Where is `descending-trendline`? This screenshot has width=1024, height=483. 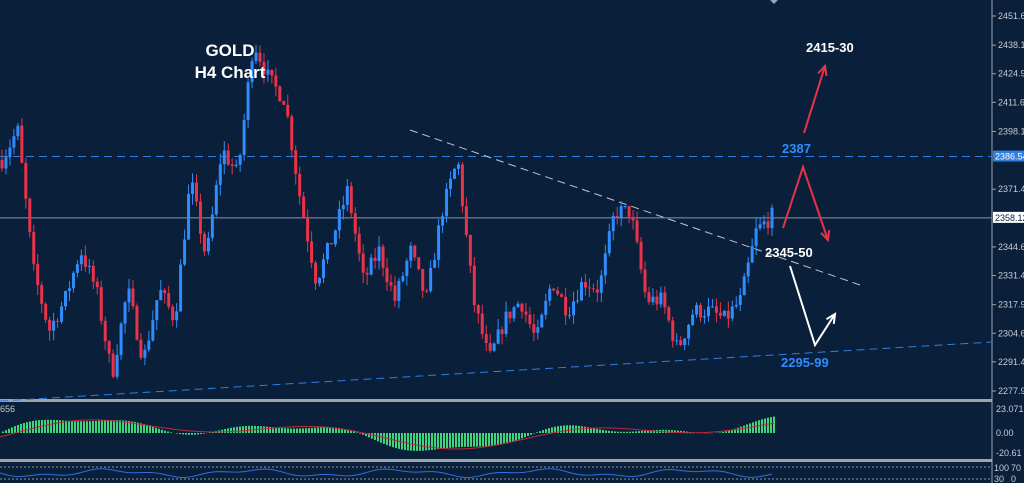 descending-trendline is located at coordinates (635, 207).